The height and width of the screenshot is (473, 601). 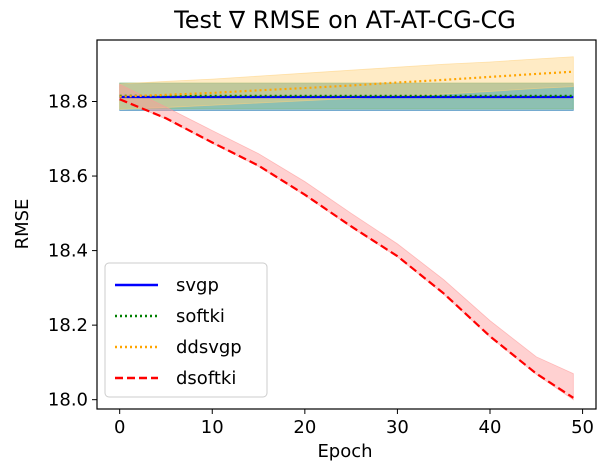 I want to click on x-axis: 0 10 20 30 40 50, so click(x=354, y=423).